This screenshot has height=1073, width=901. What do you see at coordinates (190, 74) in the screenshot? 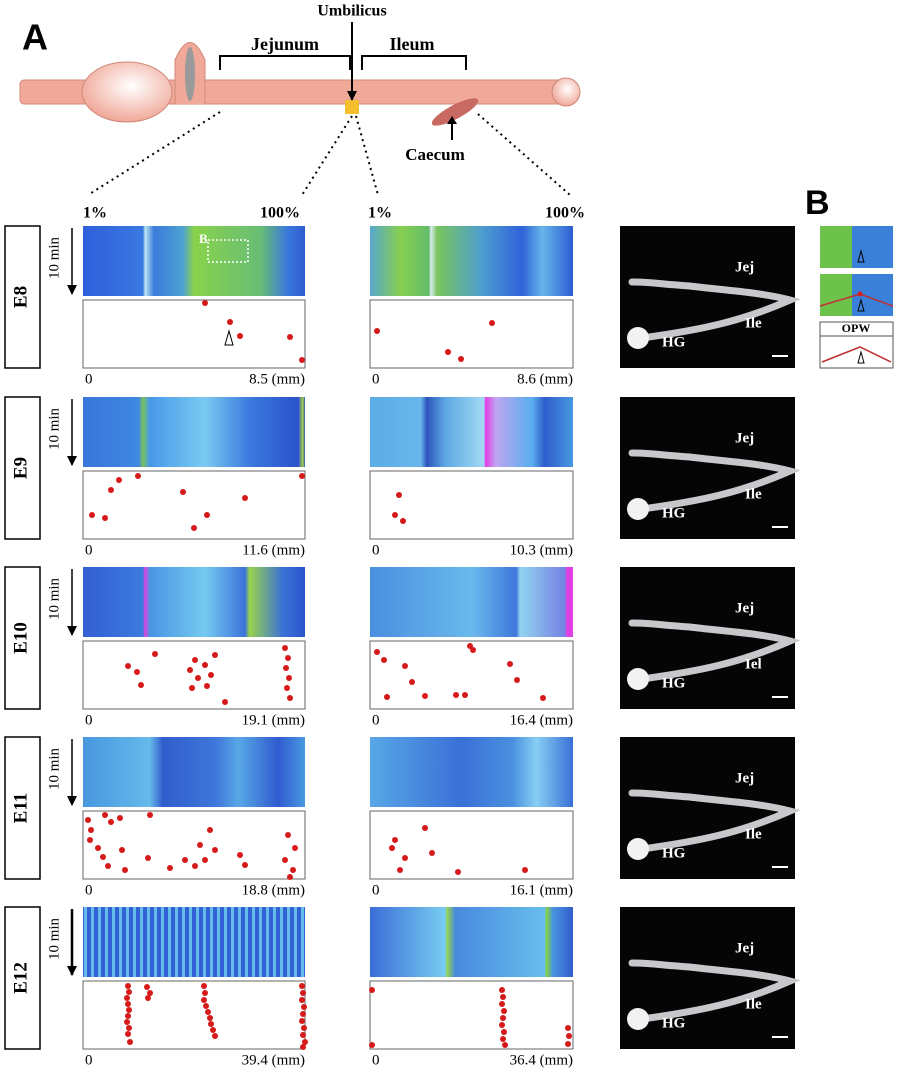
I see `pancreas` at bounding box center [190, 74].